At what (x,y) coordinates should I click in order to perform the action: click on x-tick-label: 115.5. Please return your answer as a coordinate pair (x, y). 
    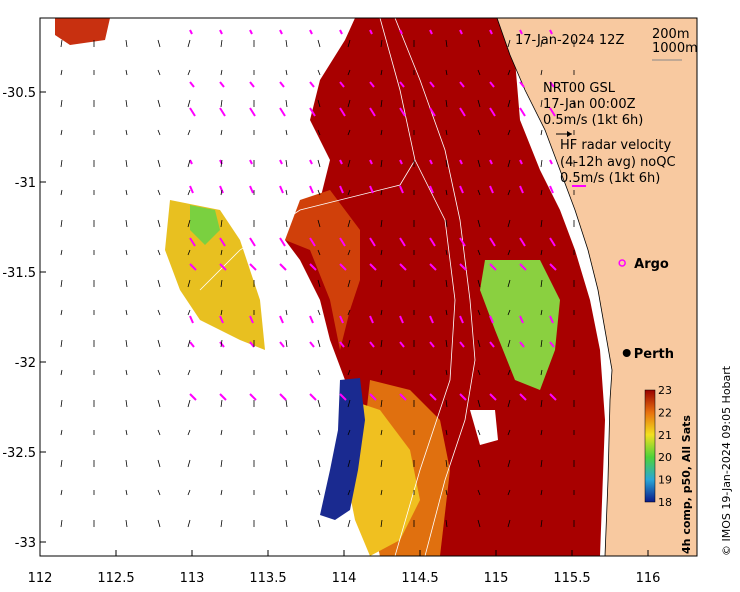
    Looking at the image, I should click on (571, 578).